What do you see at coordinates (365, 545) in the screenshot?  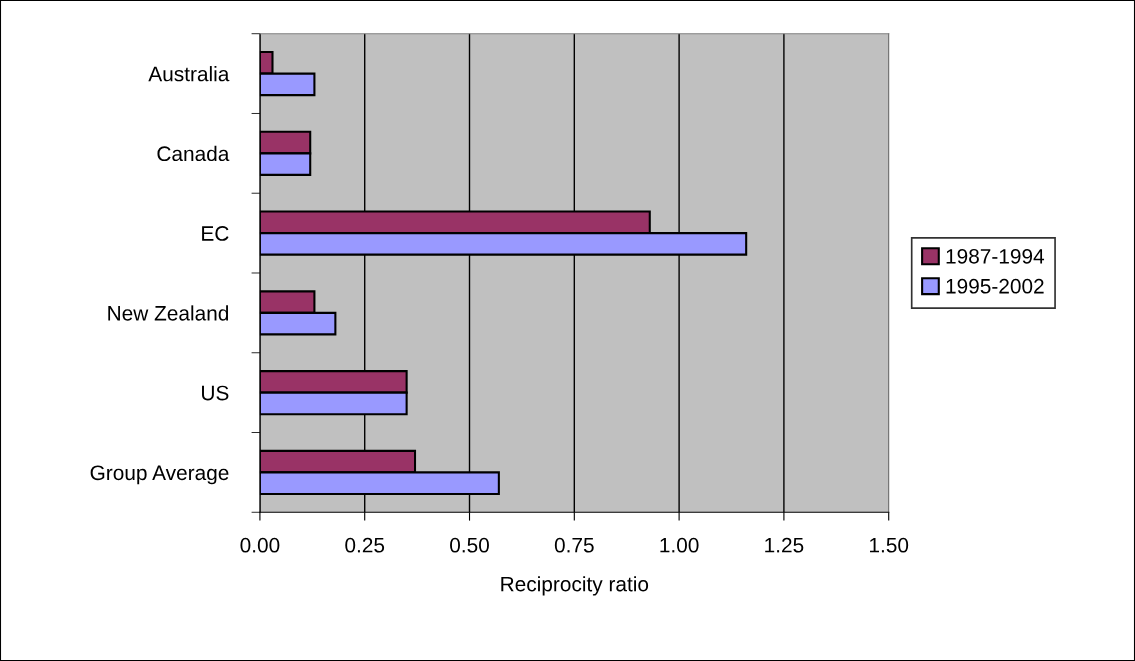 I see `x-tick-label: 0.25` at bounding box center [365, 545].